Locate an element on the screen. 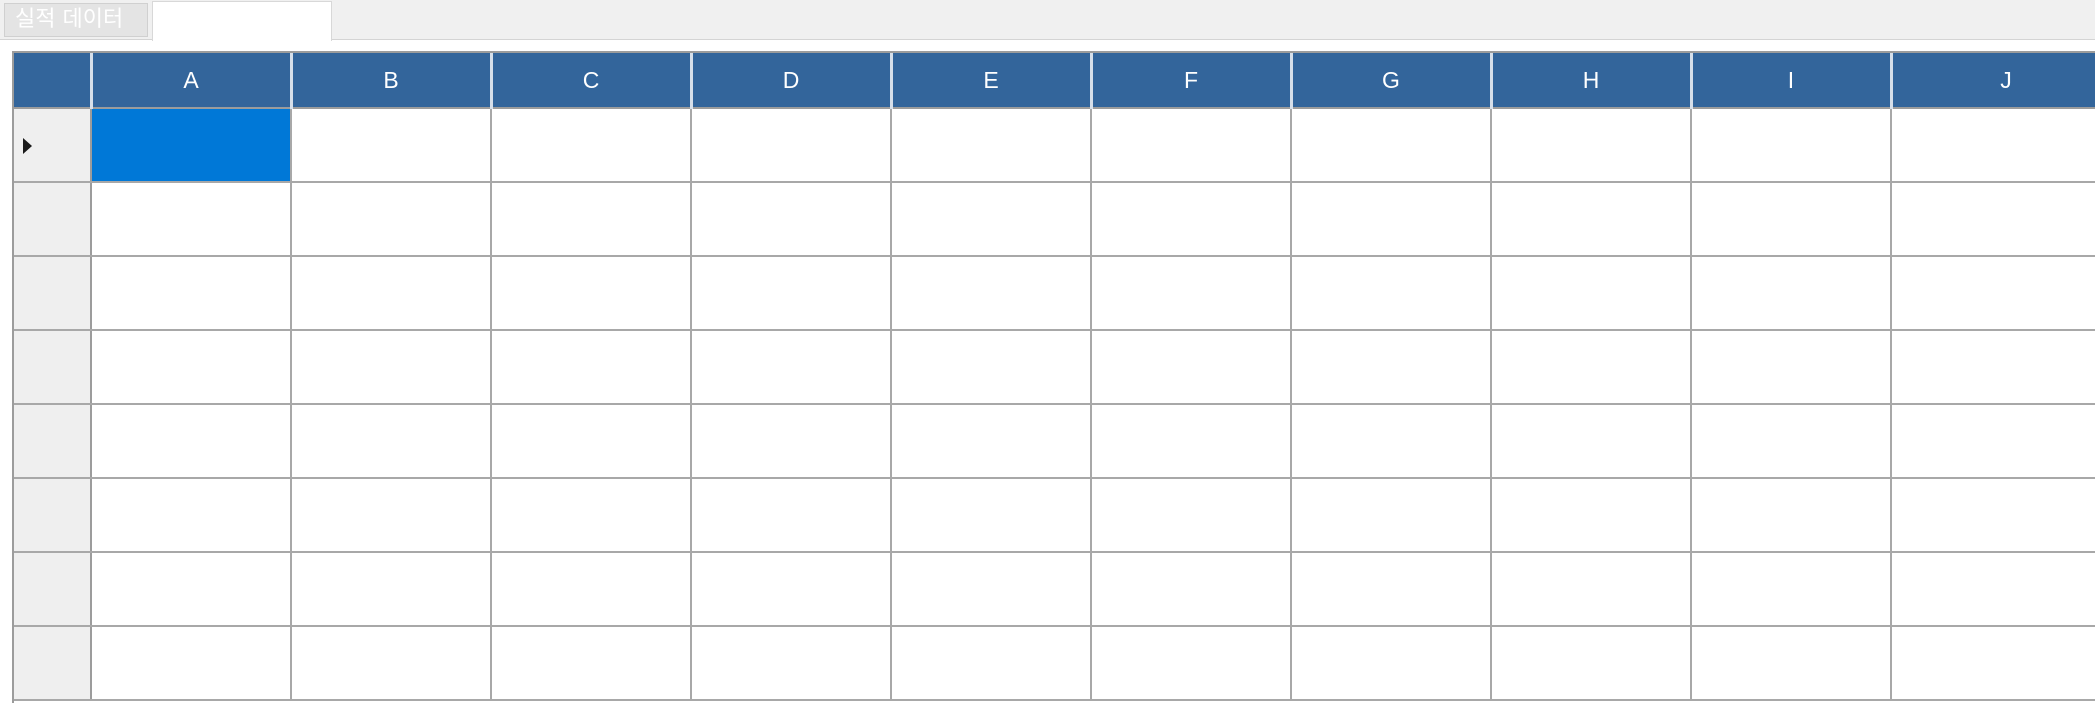  select-all-corner is located at coordinates (53, 81).